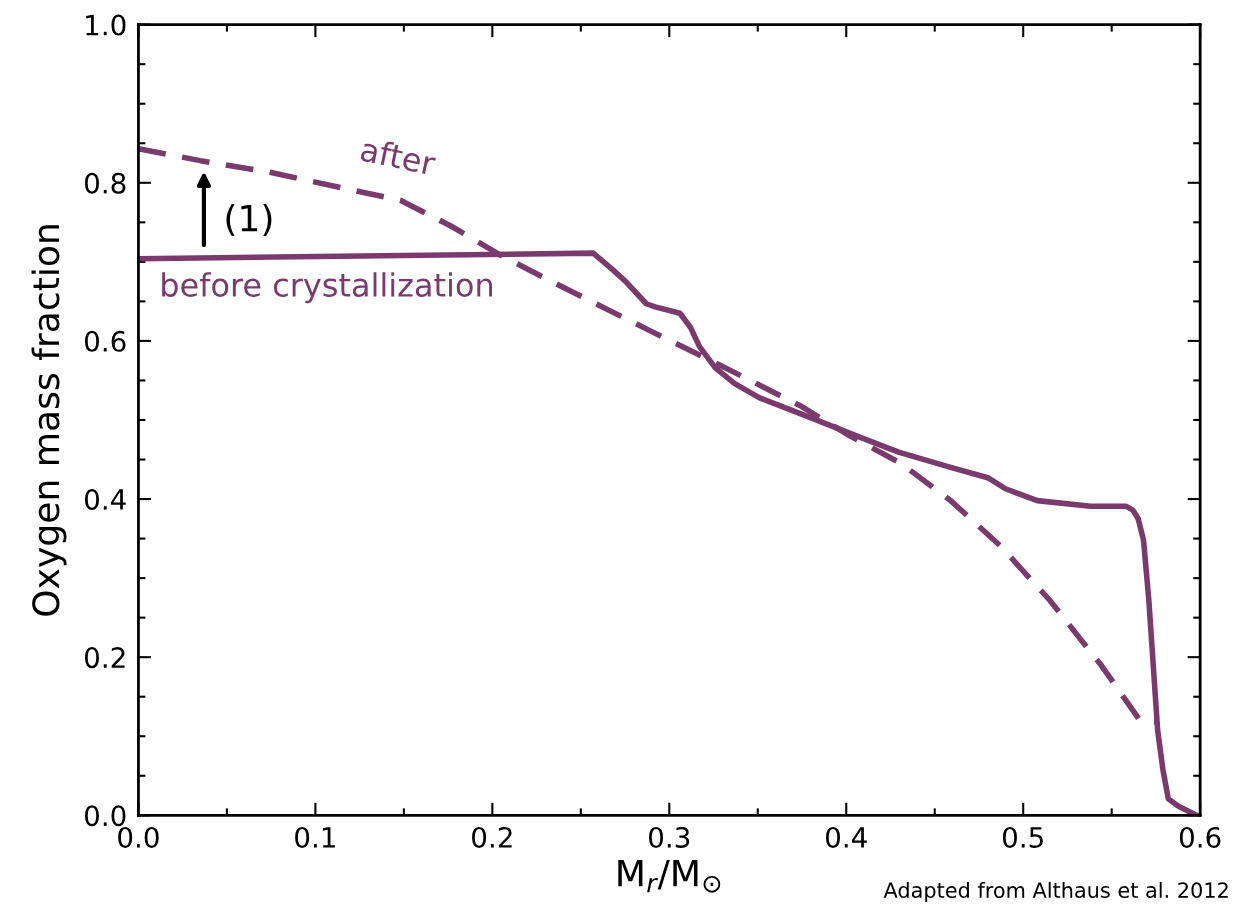 The height and width of the screenshot is (913, 1236). I want to click on annotation: (1), so click(249, 220).